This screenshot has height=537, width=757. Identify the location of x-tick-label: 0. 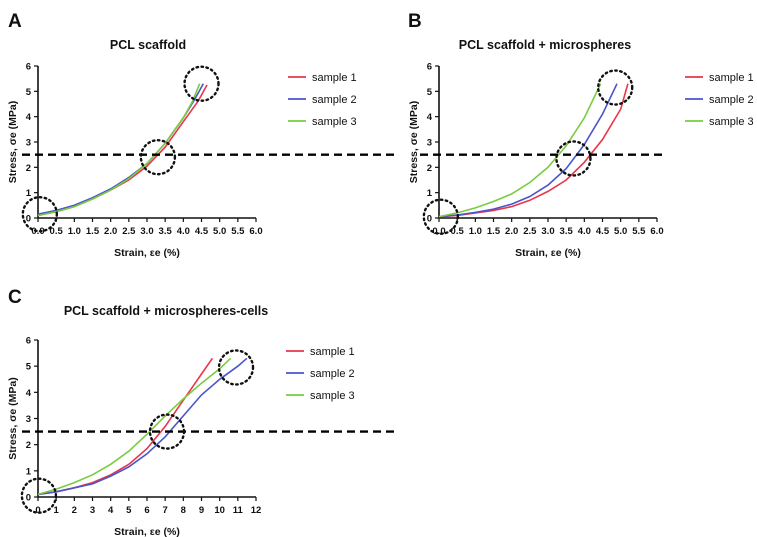
(37, 510).